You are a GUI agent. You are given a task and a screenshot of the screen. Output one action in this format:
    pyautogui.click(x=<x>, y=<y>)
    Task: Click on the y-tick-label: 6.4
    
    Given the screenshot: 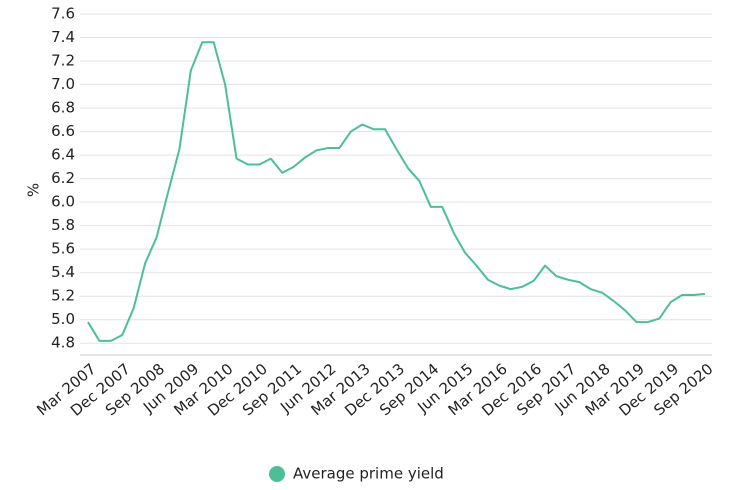 What is the action you would take?
    pyautogui.click(x=63, y=155)
    